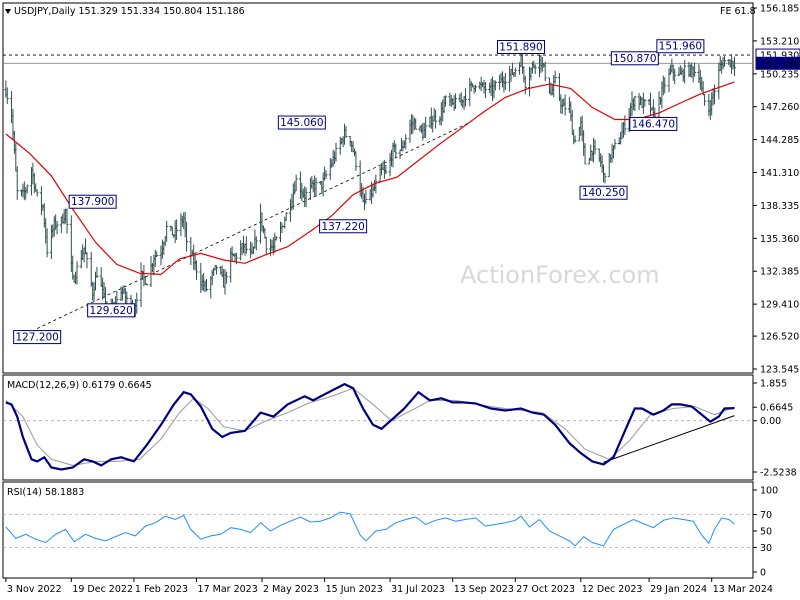 Image resolution: width=800 pixels, height=600 pixels. Describe the element at coordinates (743, 589) in the screenshot. I see `time-tick-label: 13 Mar 2024` at that location.